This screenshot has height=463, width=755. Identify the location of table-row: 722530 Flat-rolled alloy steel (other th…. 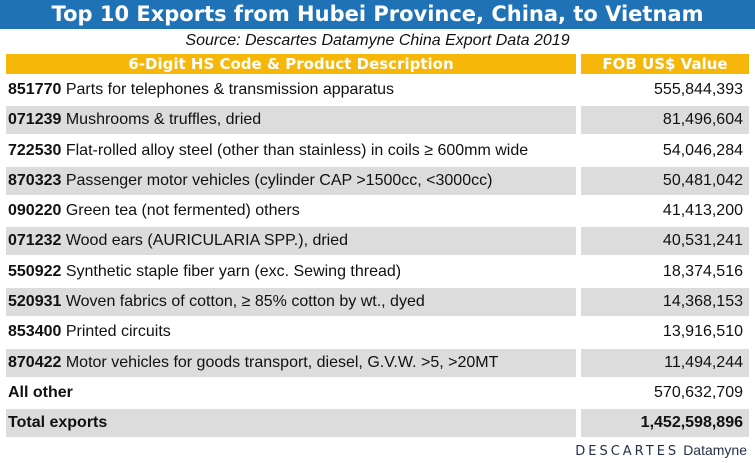
(377, 152).